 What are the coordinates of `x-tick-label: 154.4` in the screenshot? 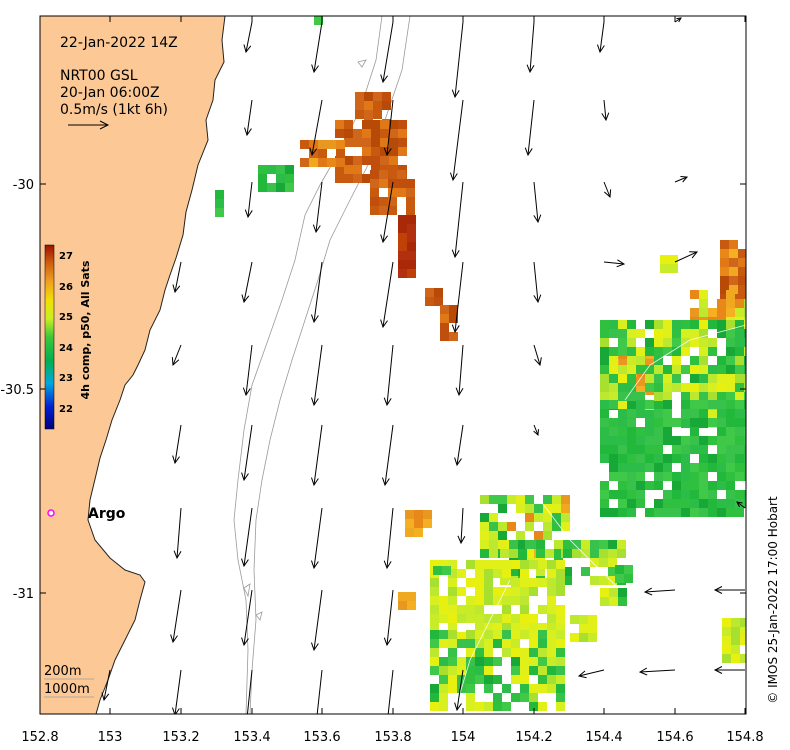 It's located at (603, 737).